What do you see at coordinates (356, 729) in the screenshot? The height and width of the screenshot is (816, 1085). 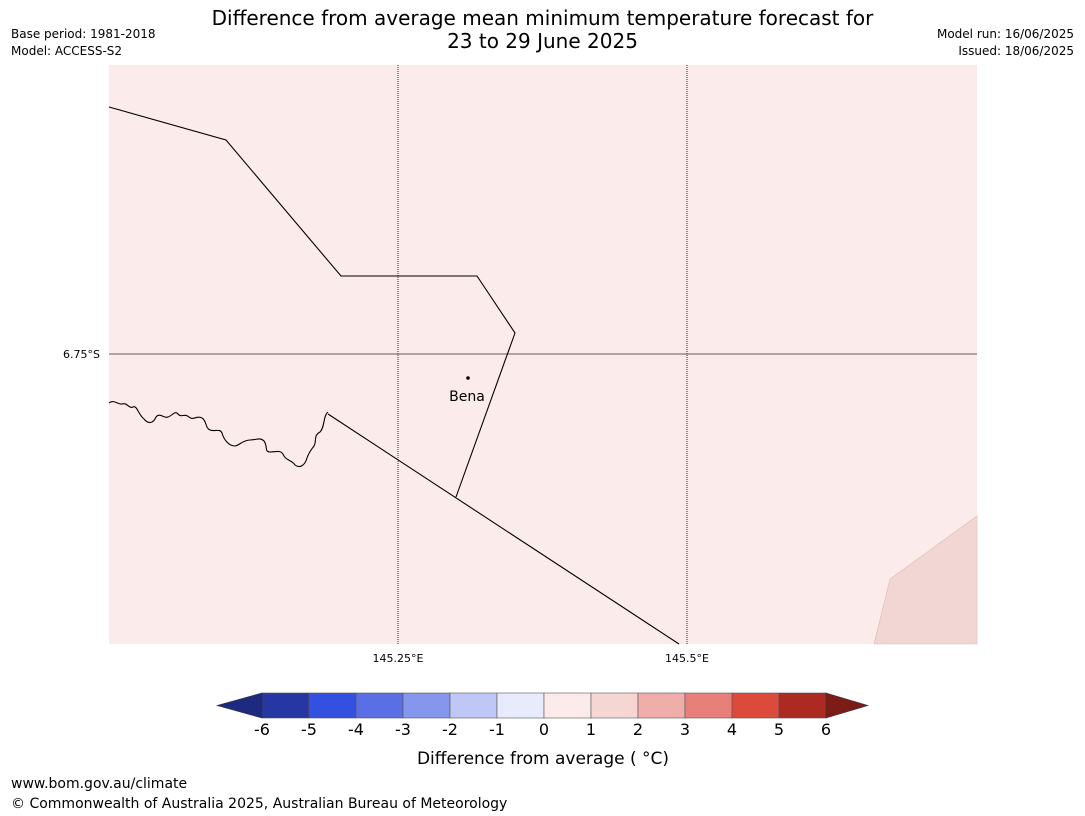 I see `colorbar-tick-label: -4` at bounding box center [356, 729].